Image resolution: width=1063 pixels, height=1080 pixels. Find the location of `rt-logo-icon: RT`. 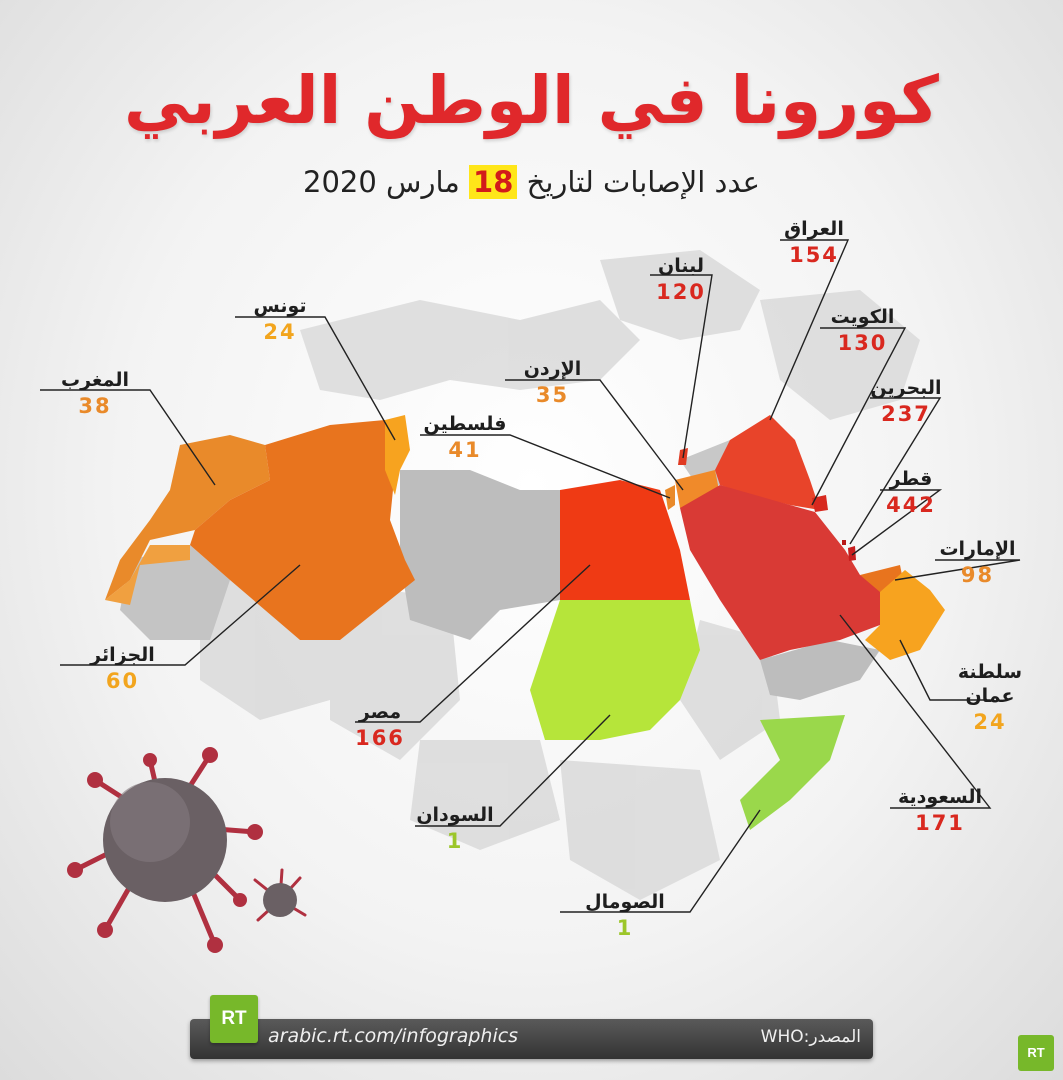

rt-logo-icon: RT is located at coordinates (234, 1019).